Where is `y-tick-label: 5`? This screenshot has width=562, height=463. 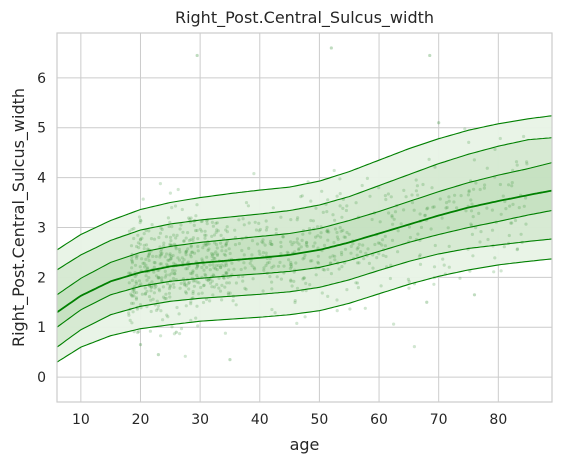 y-tick-label: 5 is located at coordinates (41, 129).